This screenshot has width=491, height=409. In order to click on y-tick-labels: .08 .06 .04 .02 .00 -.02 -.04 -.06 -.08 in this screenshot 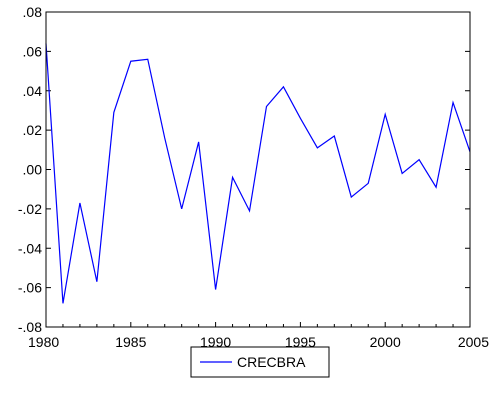, I will do `click(30, 169)`.